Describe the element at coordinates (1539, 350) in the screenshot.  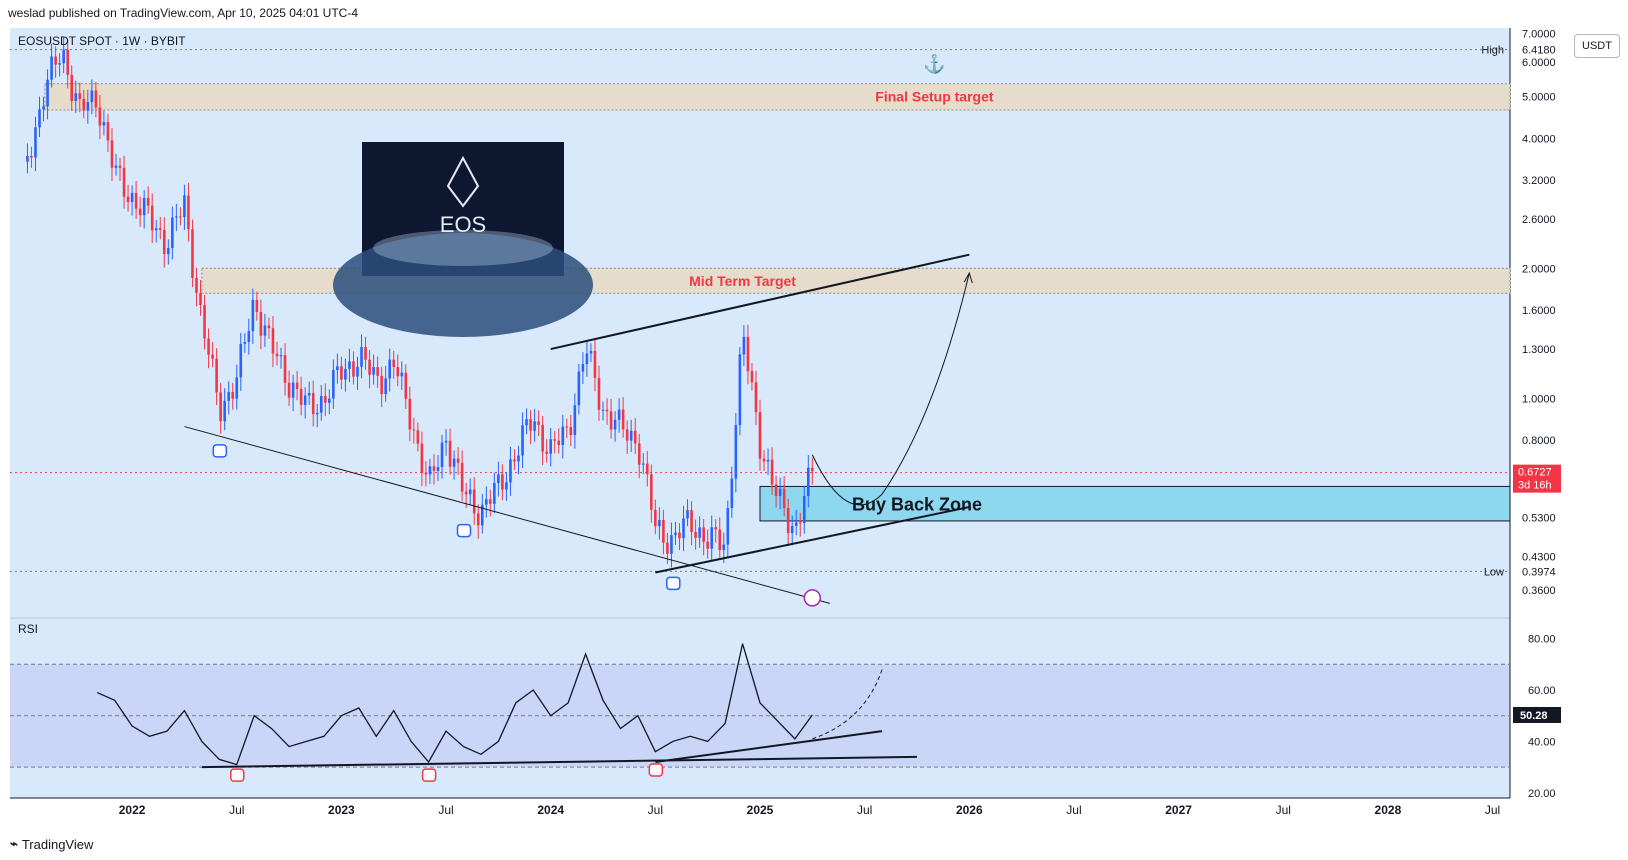
I see `price-tick-label: 1.3000` at that location.